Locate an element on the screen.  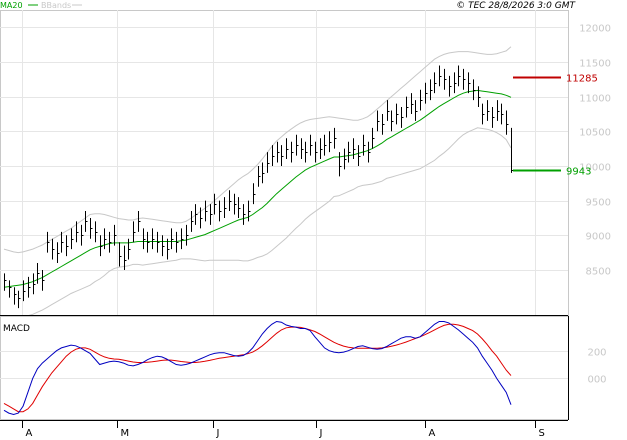
price-tick-label: 11500 is located at coordinates (595, 64).